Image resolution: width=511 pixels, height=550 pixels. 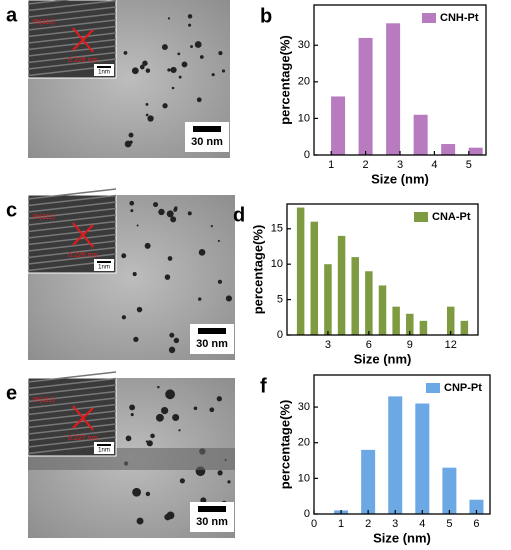 I want to click on panel-label: b, so click(x=266, y=16).